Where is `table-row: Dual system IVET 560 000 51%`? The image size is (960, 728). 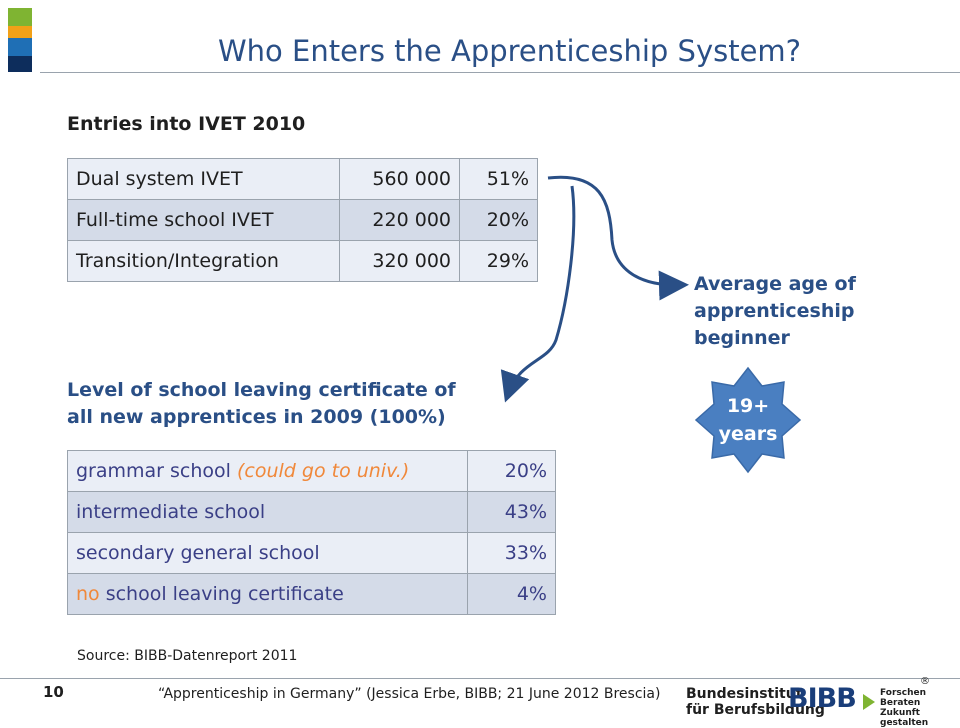 table-row: Dual system IVET 560 000 51% is located at coordinates (302, 179).